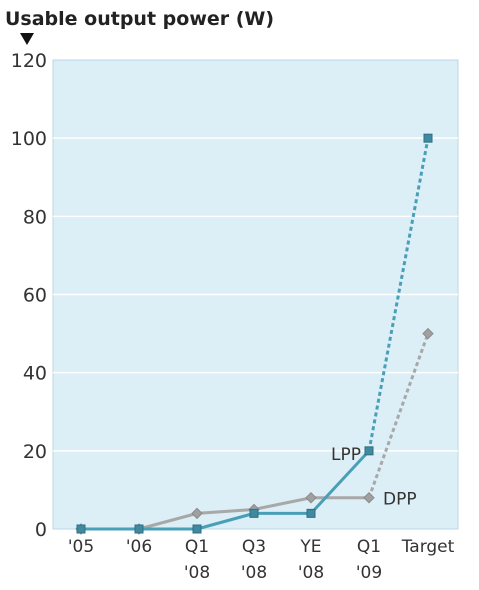  Describe the element at coordinates (346, 455) in the screenshot. I see `series-label-lpp: LPP` at that location.